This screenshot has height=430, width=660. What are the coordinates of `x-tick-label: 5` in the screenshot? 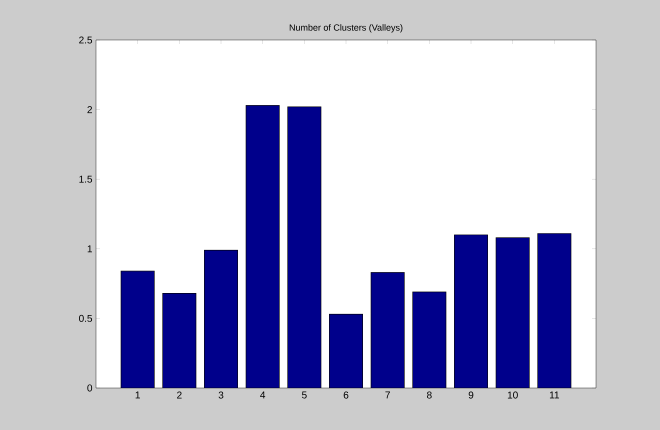 It's located at (304, 395).